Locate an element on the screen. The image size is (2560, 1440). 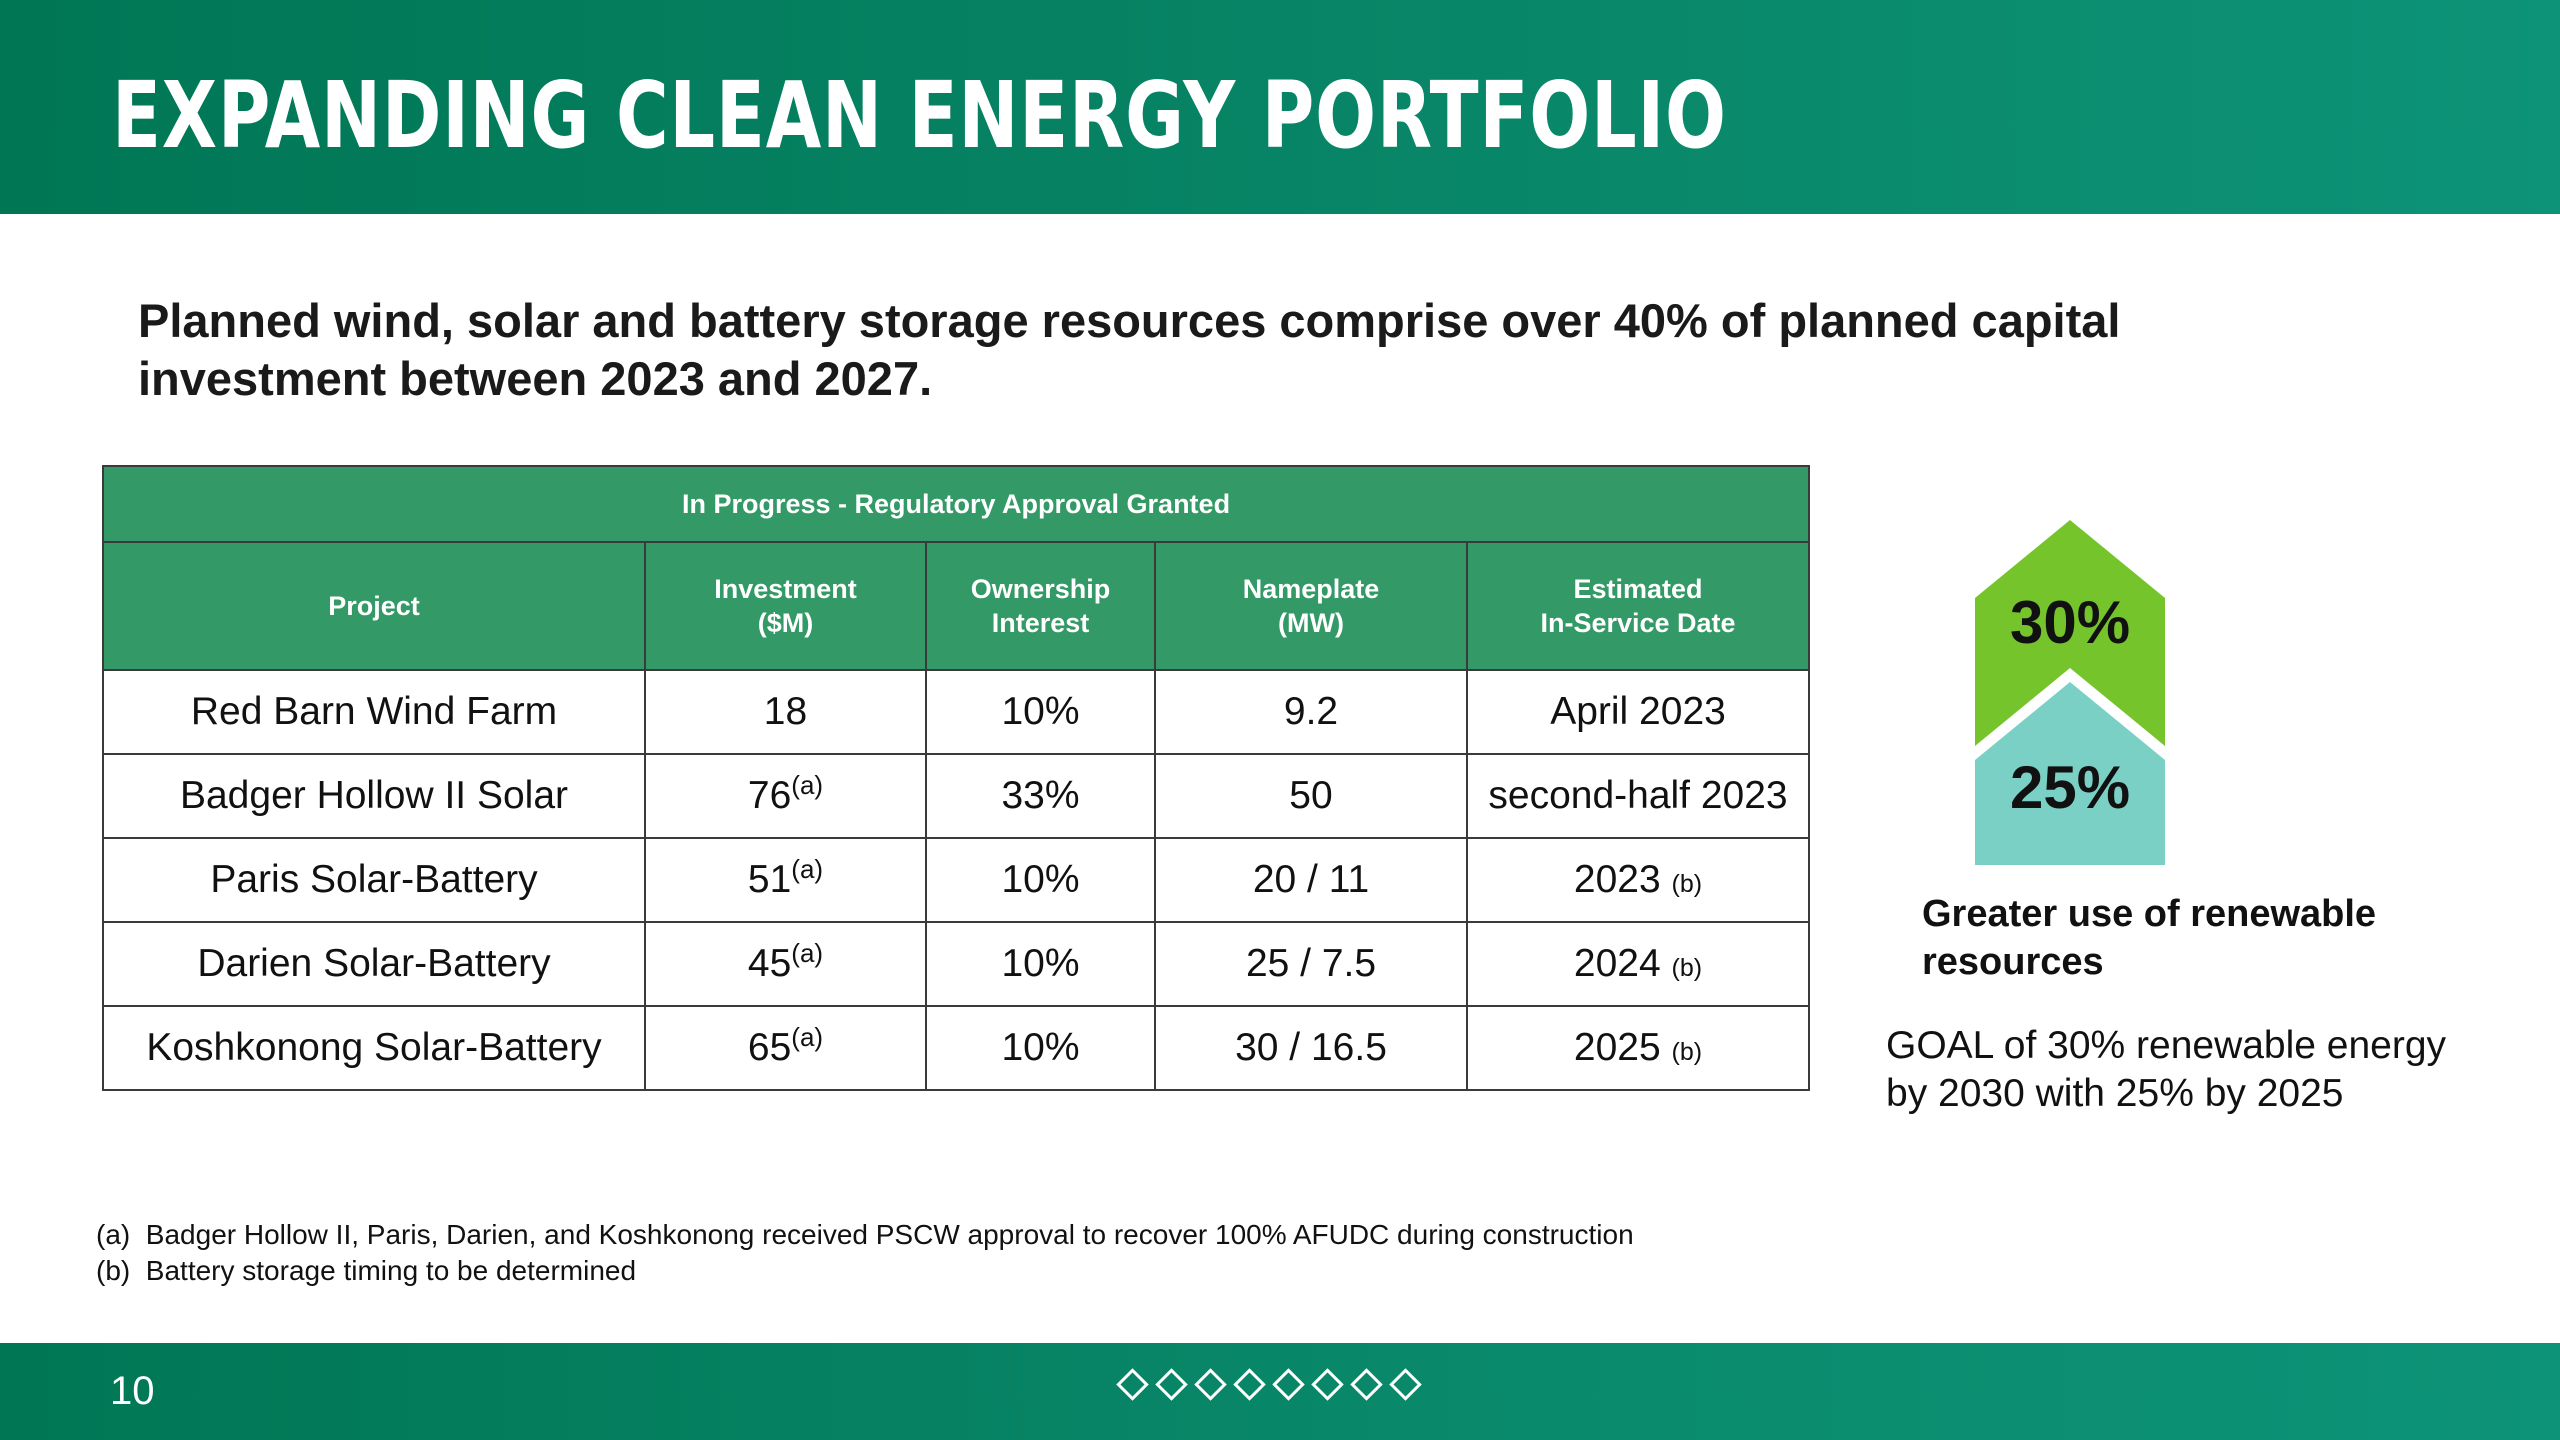
column-header-in-service-date: Estimated In-Service Date is located at coordinates (1638, 606).